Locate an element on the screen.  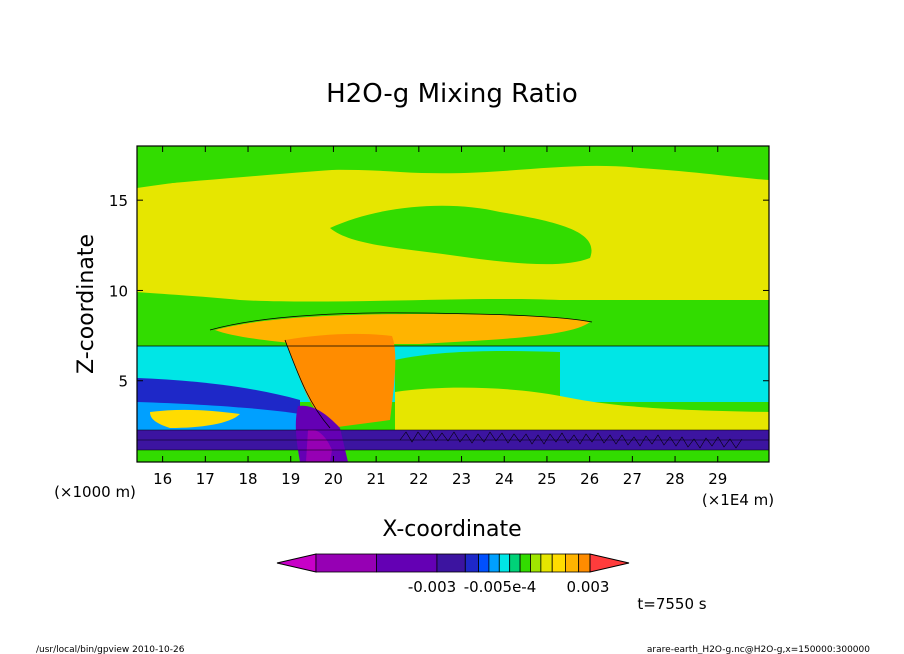
x-unit-left-label: (×1000 m) is located at coordinates (95, 492).